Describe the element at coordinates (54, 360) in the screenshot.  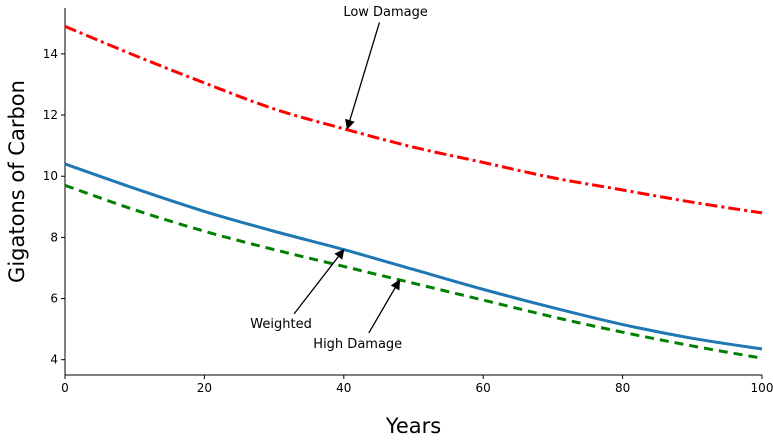
I see `y-tick-label: 4` at that location.